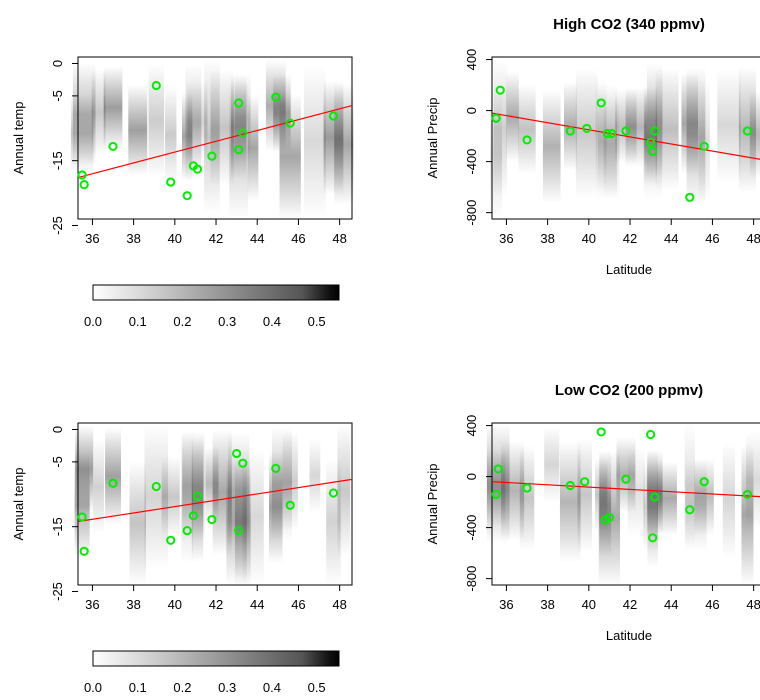 This screenshot has height=700, width=760. What do you see at coordinates (216, 292) in the screenshot?
I see `colorbar-gradient` at bounding box center [216, 292].